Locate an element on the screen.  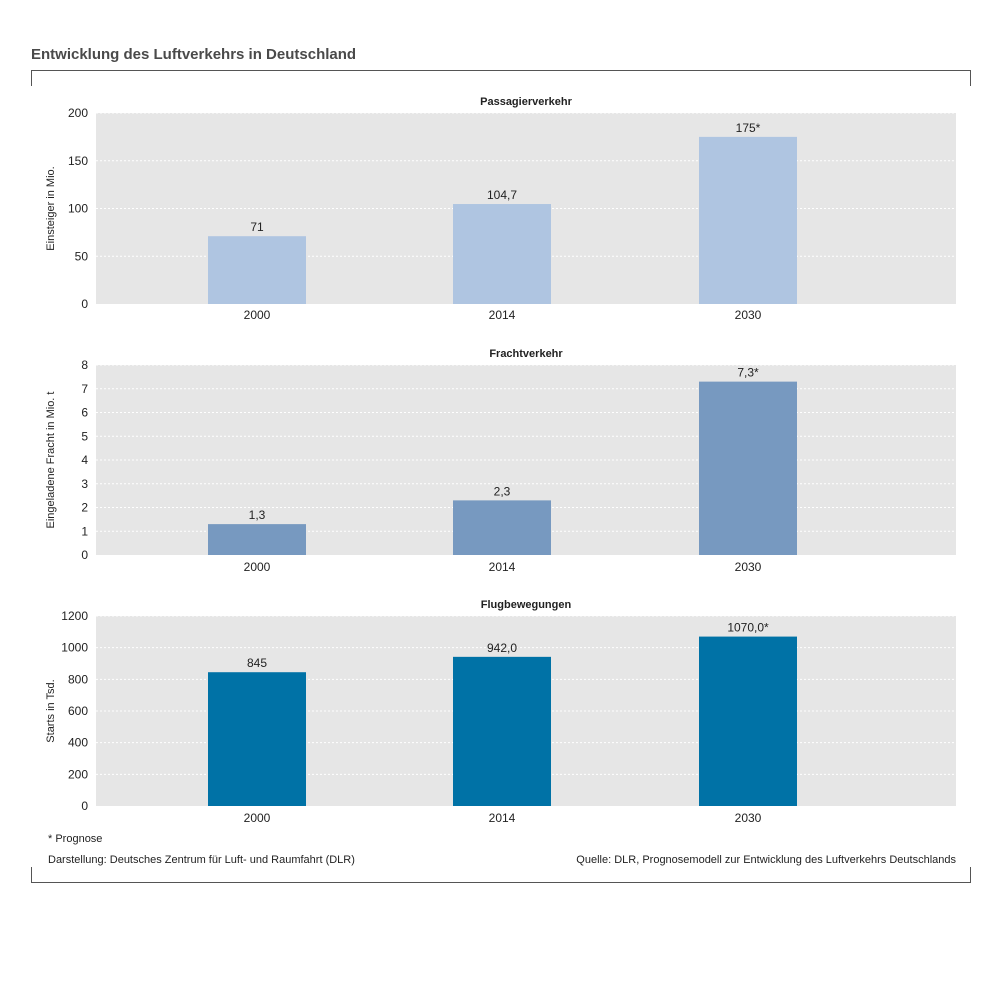
frame-bottom-border is located at coordinates (501, 875).